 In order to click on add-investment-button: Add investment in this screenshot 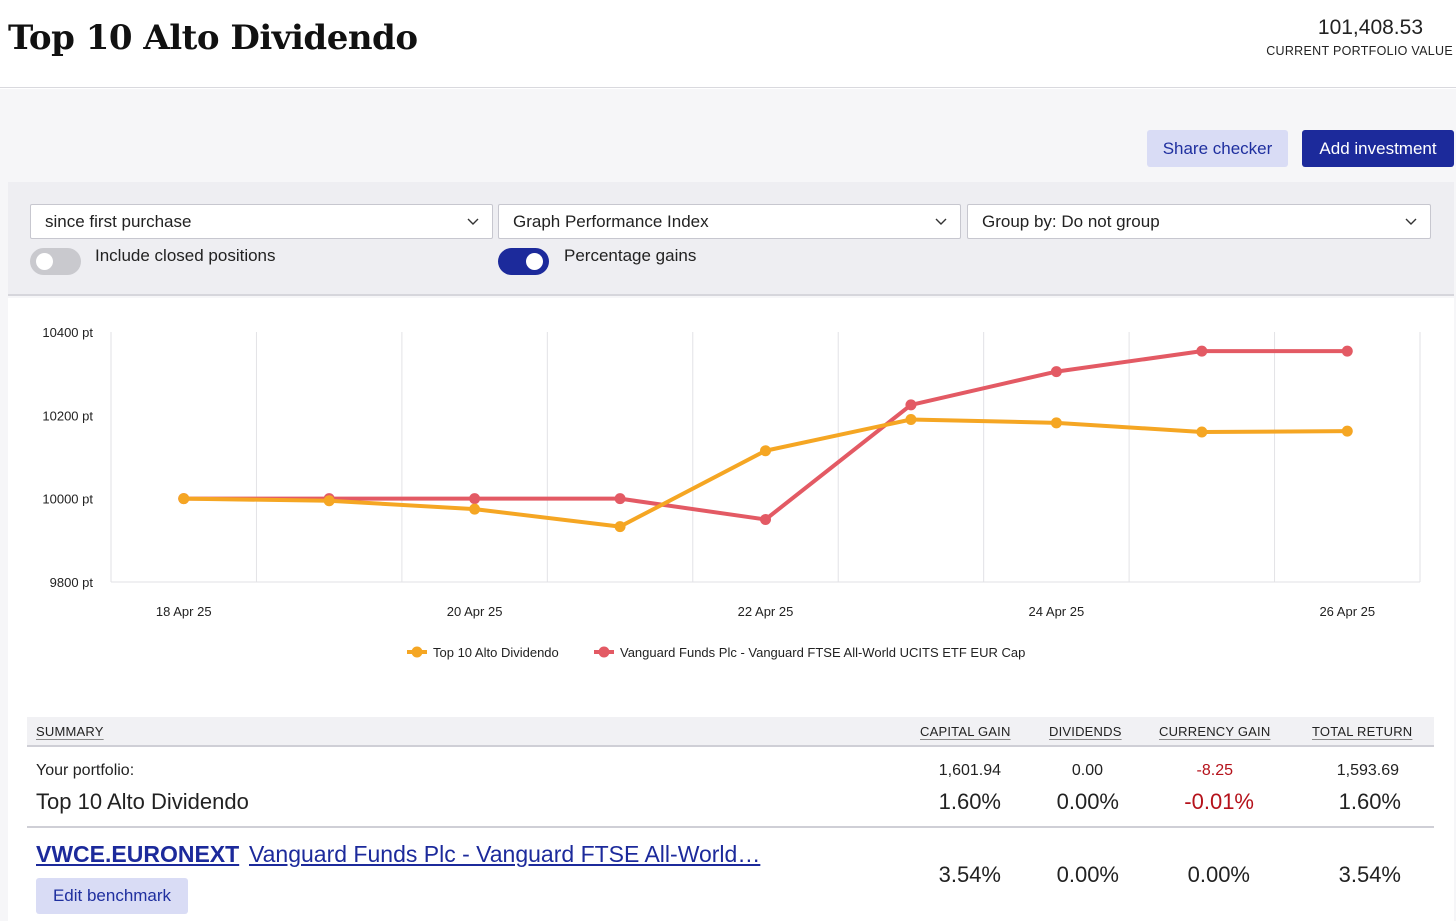, I will do `click(1378, 148)`.